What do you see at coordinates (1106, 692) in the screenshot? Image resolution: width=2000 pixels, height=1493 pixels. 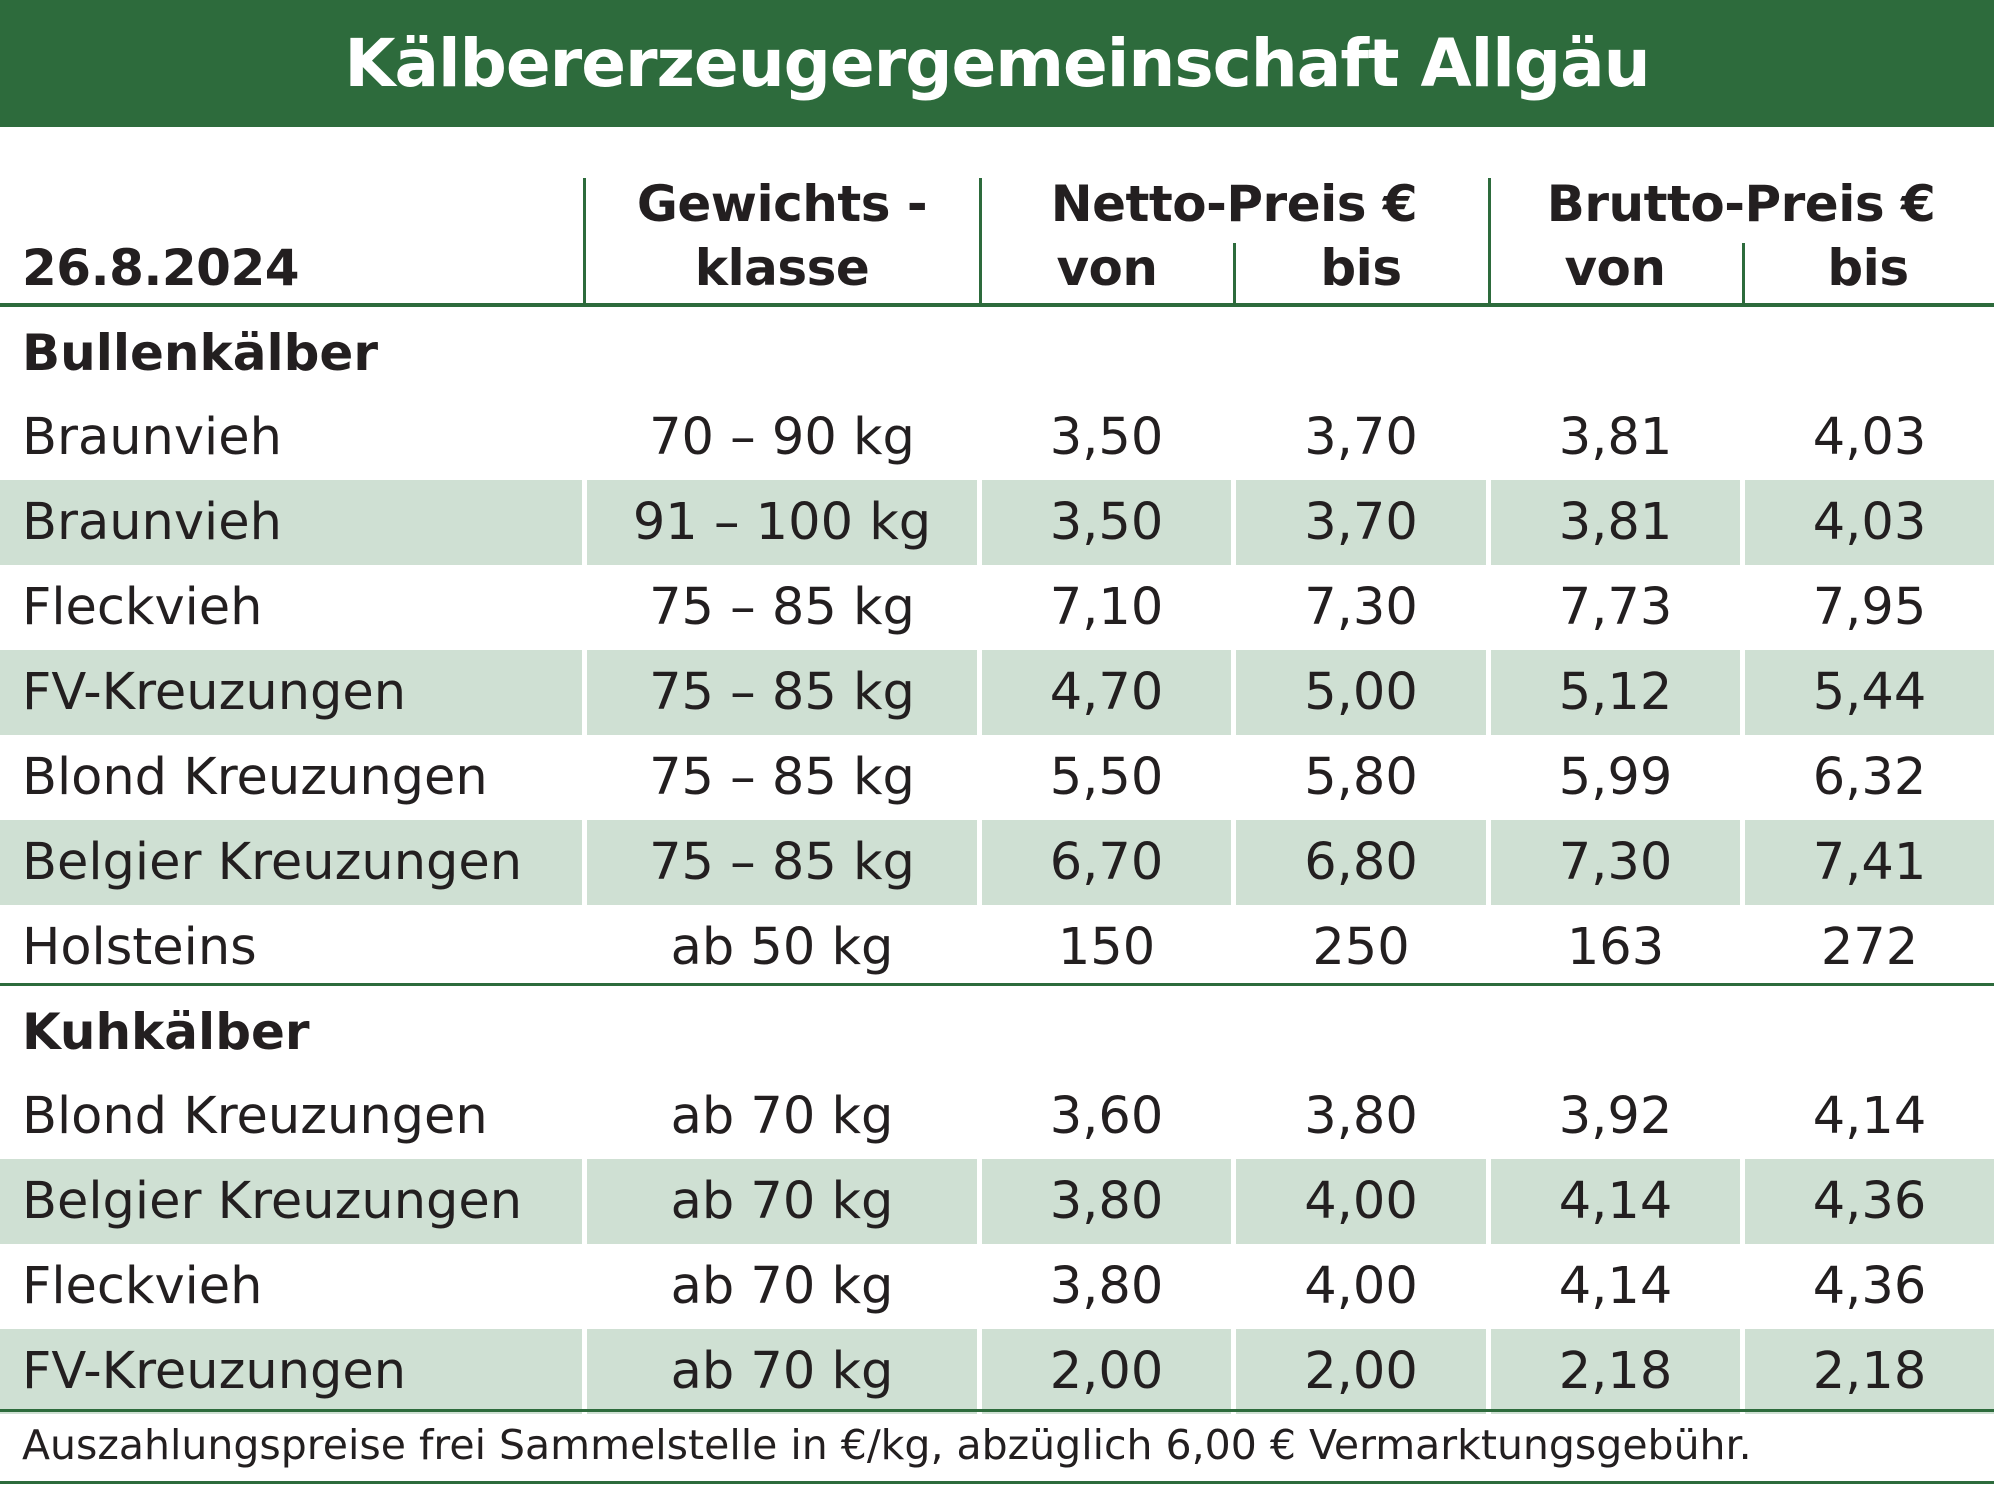 I see `row-netto-von: 4,70` at bounding box center [1106, 692].